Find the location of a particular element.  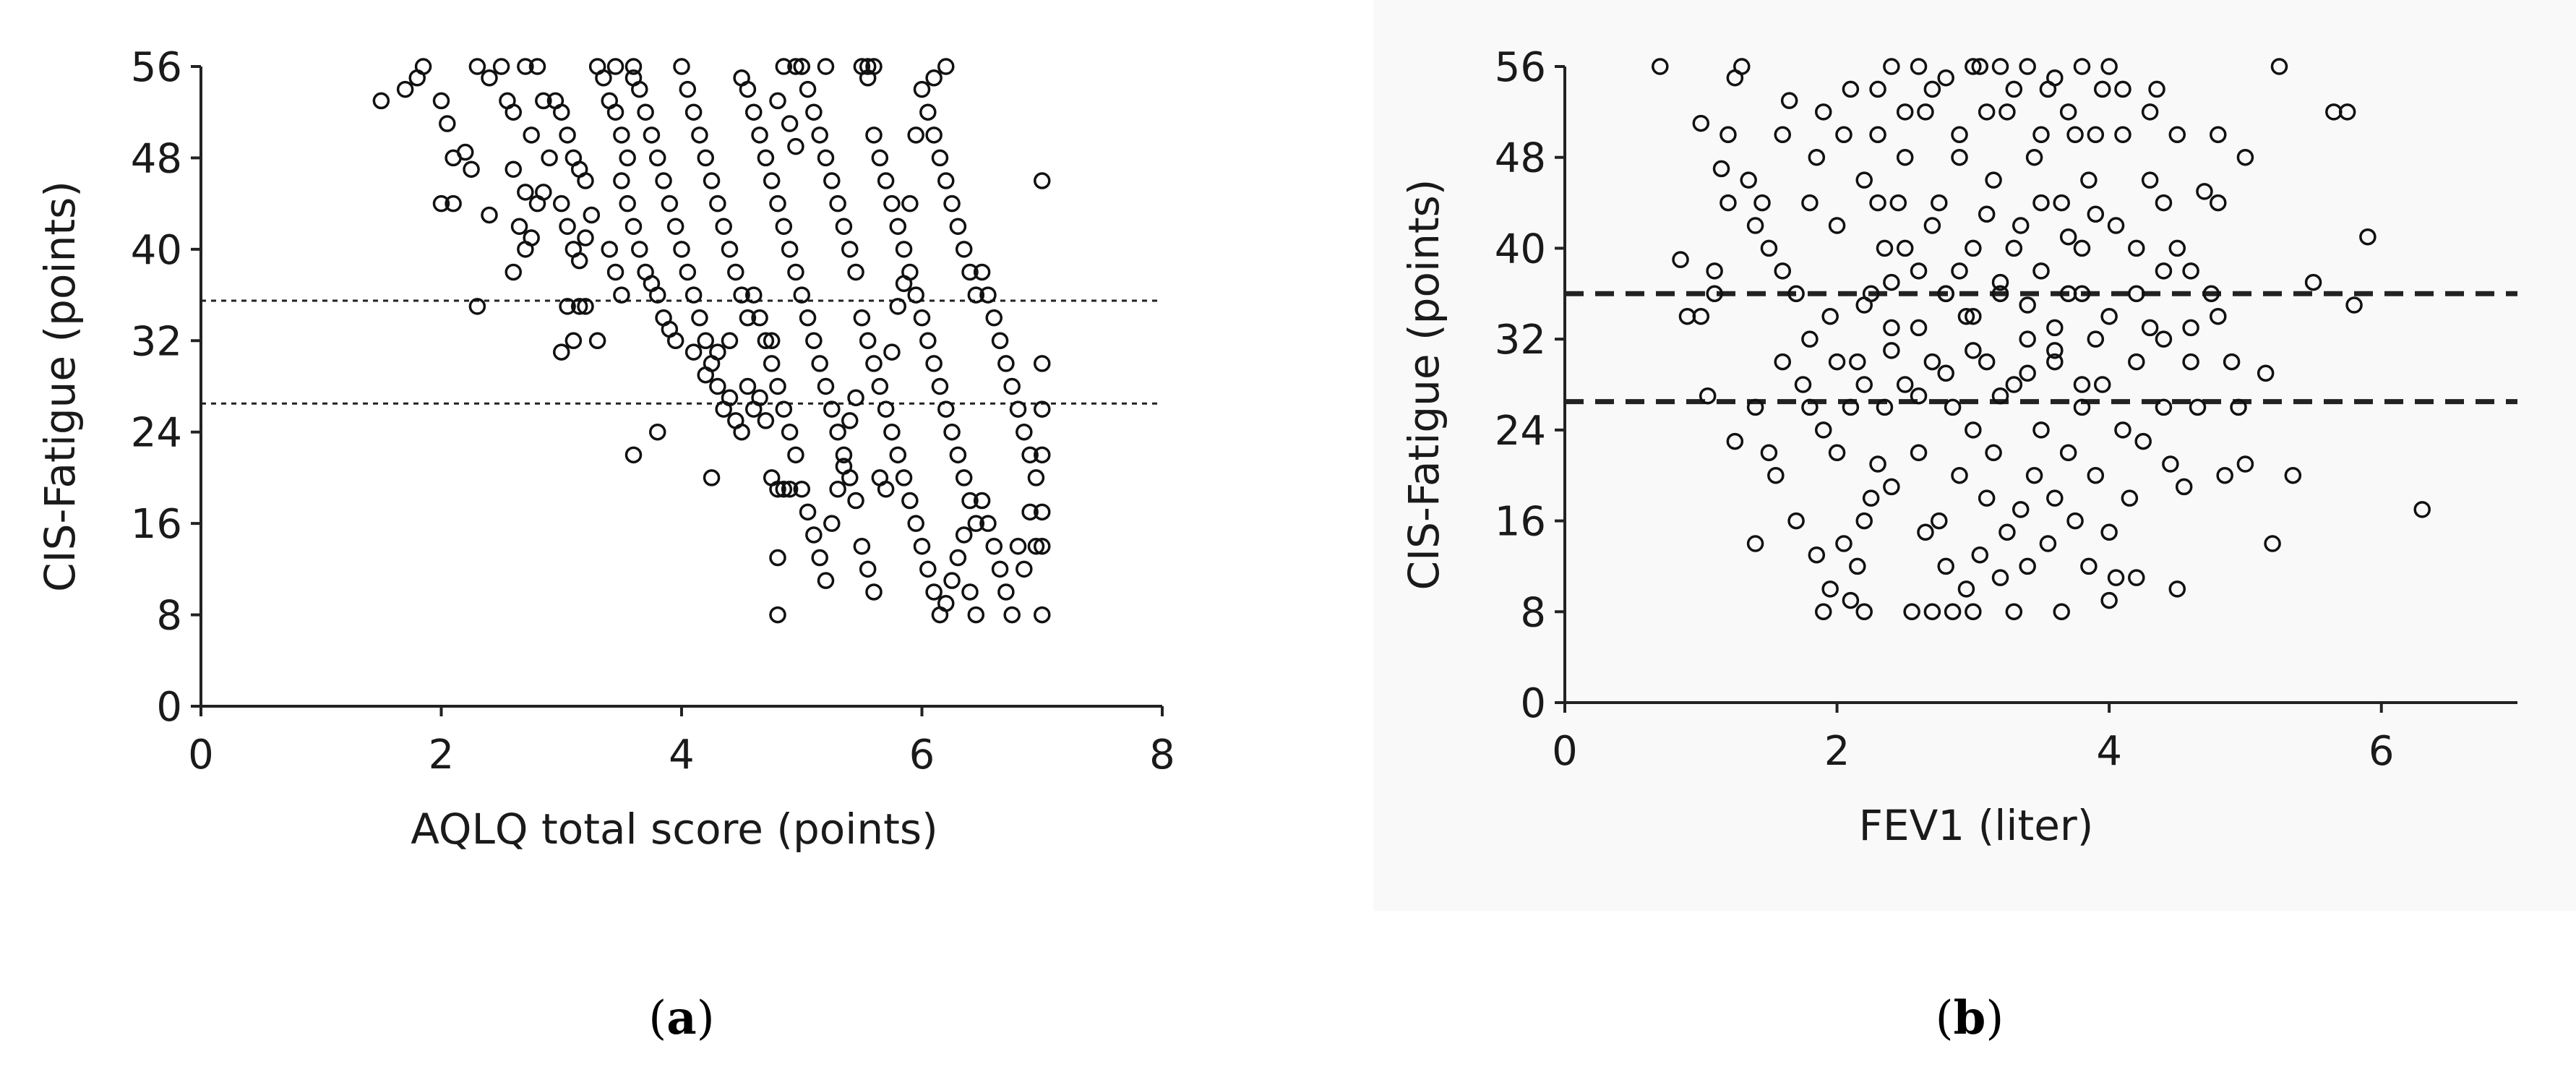

panel-a-y-tick-label: 48 is located at coordinates (157, 159).